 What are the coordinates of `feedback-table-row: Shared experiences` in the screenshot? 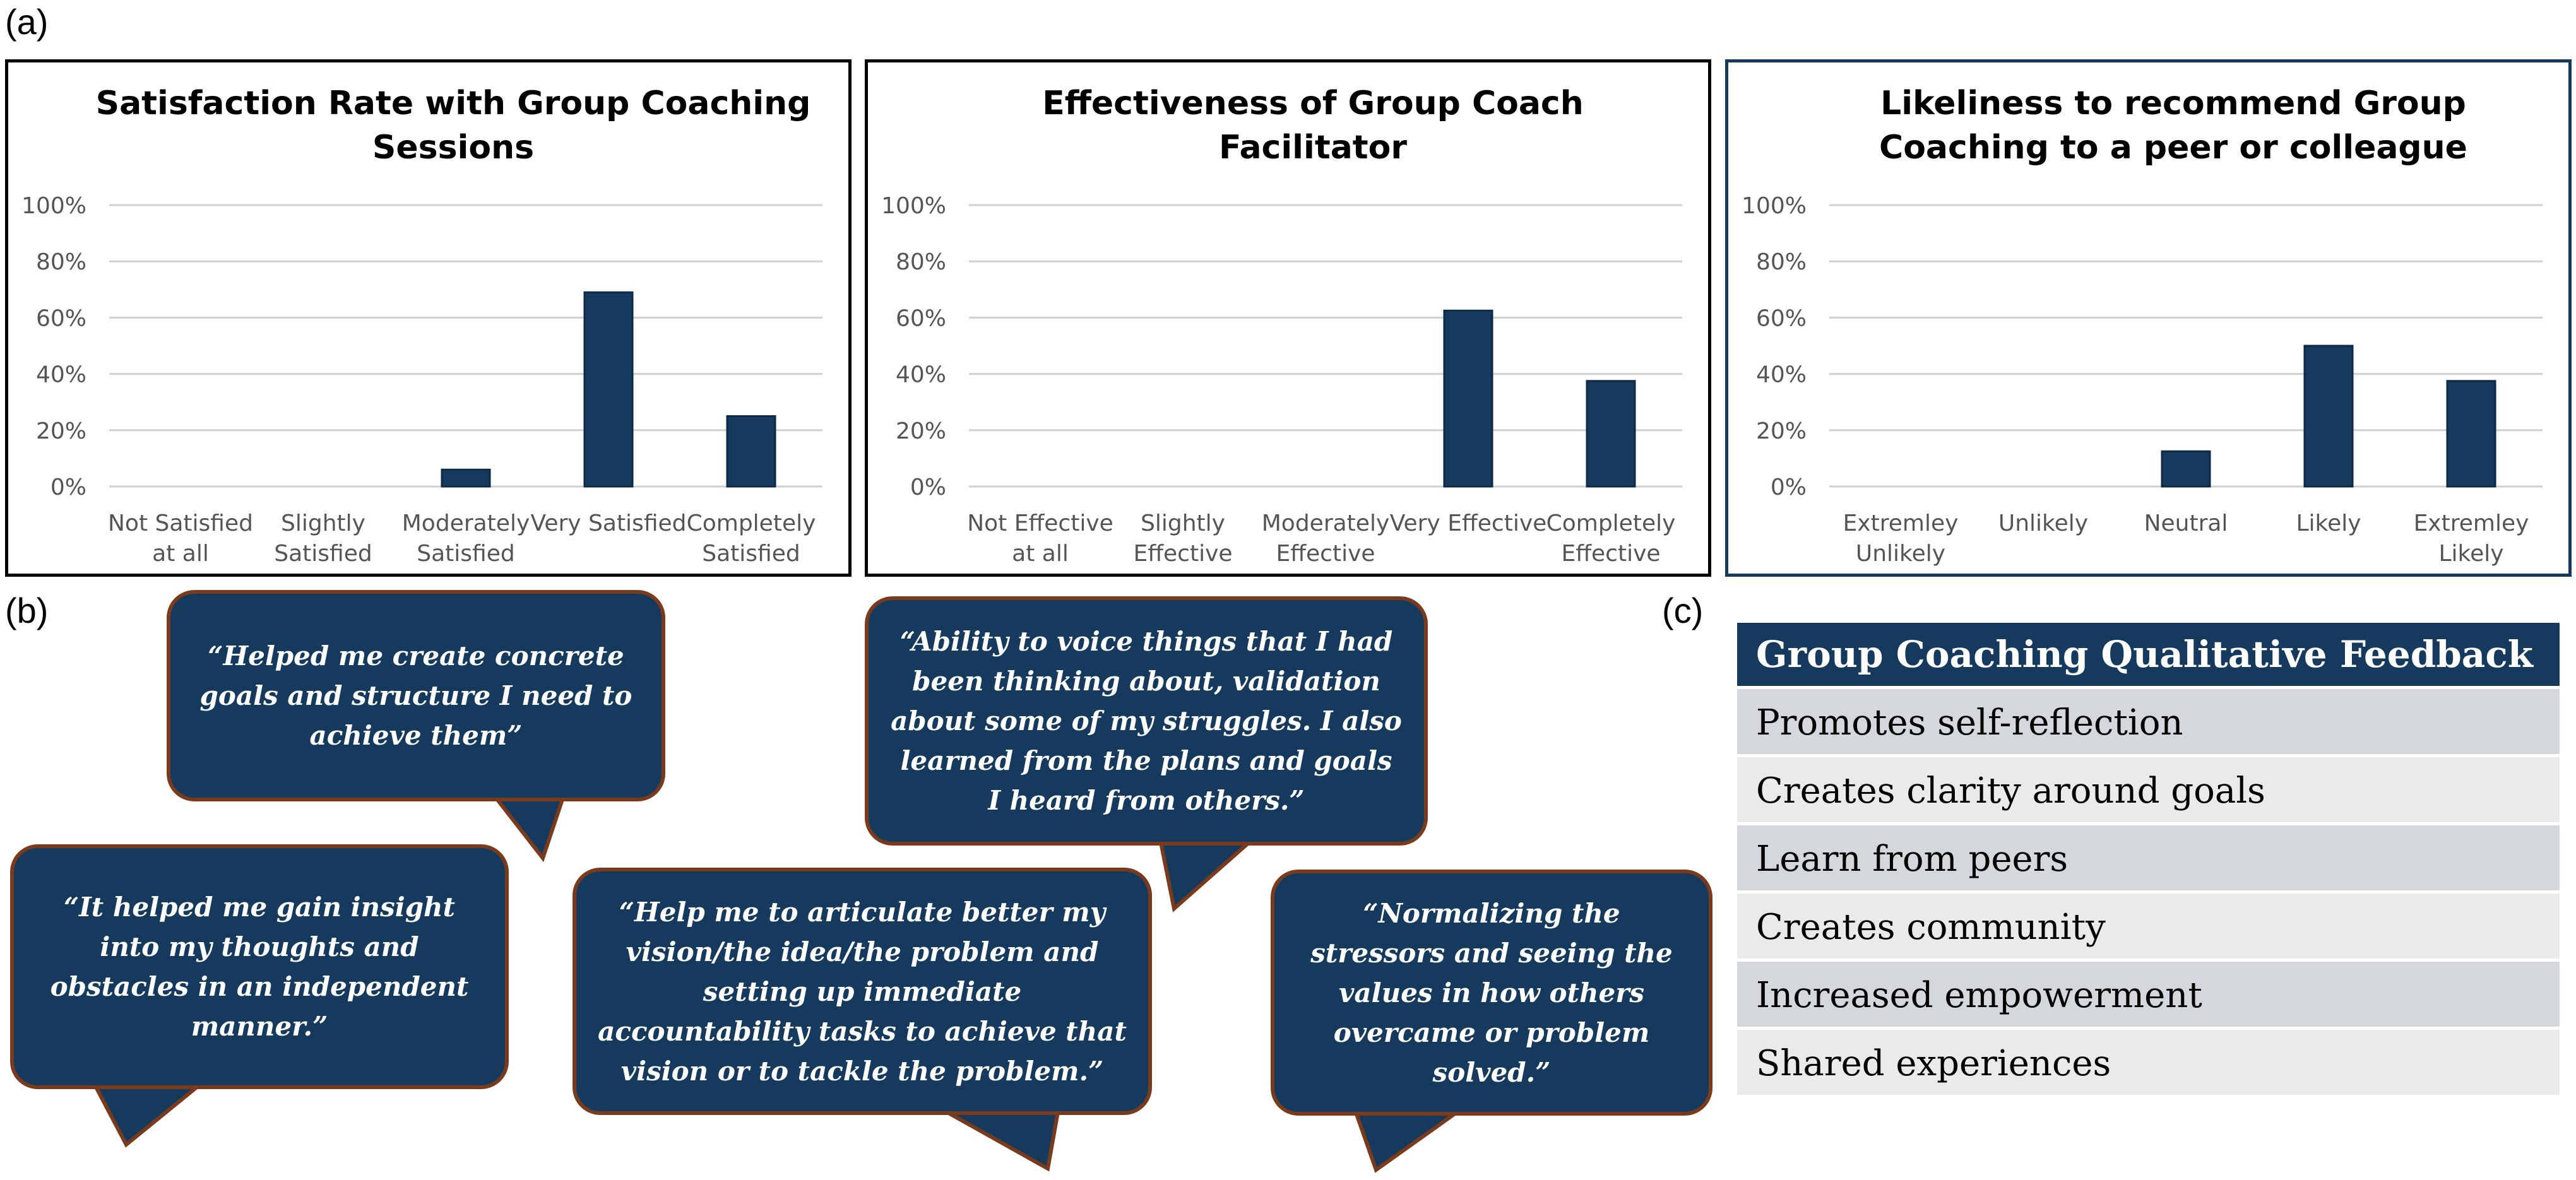 It's located at (2148, 1061).